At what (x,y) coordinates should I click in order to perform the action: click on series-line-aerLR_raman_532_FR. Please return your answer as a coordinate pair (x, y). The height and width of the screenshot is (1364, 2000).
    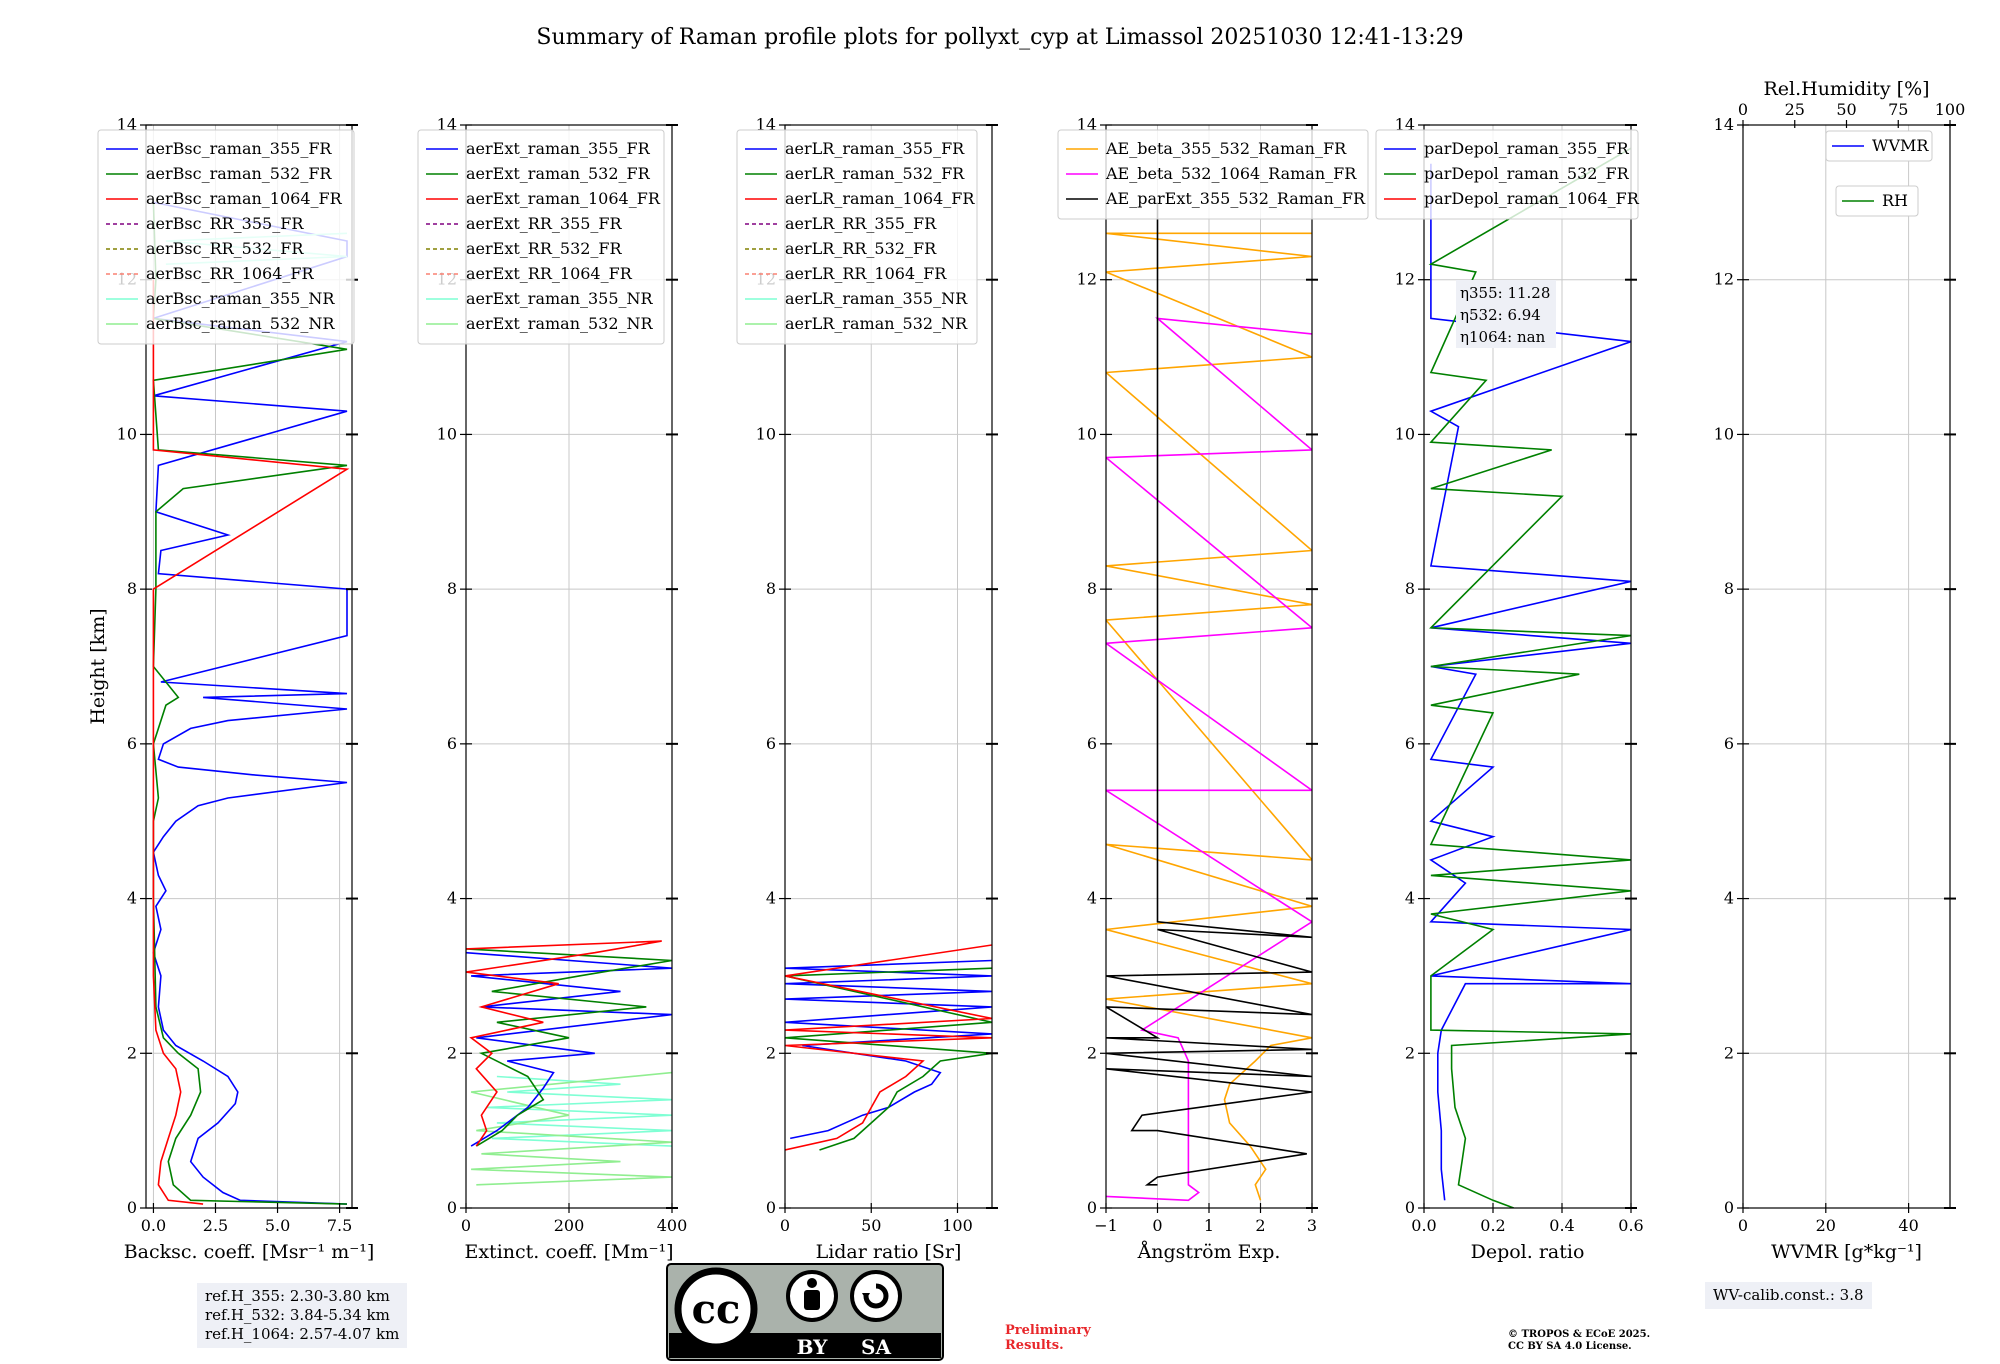
    Looking at the image, I should click on (888, 1059).